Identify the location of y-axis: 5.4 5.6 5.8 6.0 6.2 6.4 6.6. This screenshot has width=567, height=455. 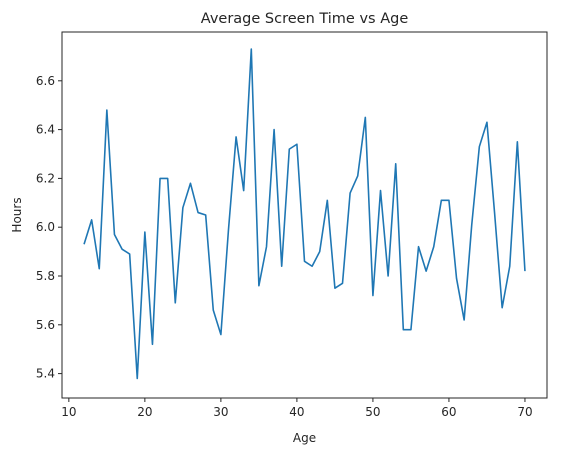
(49, 227).